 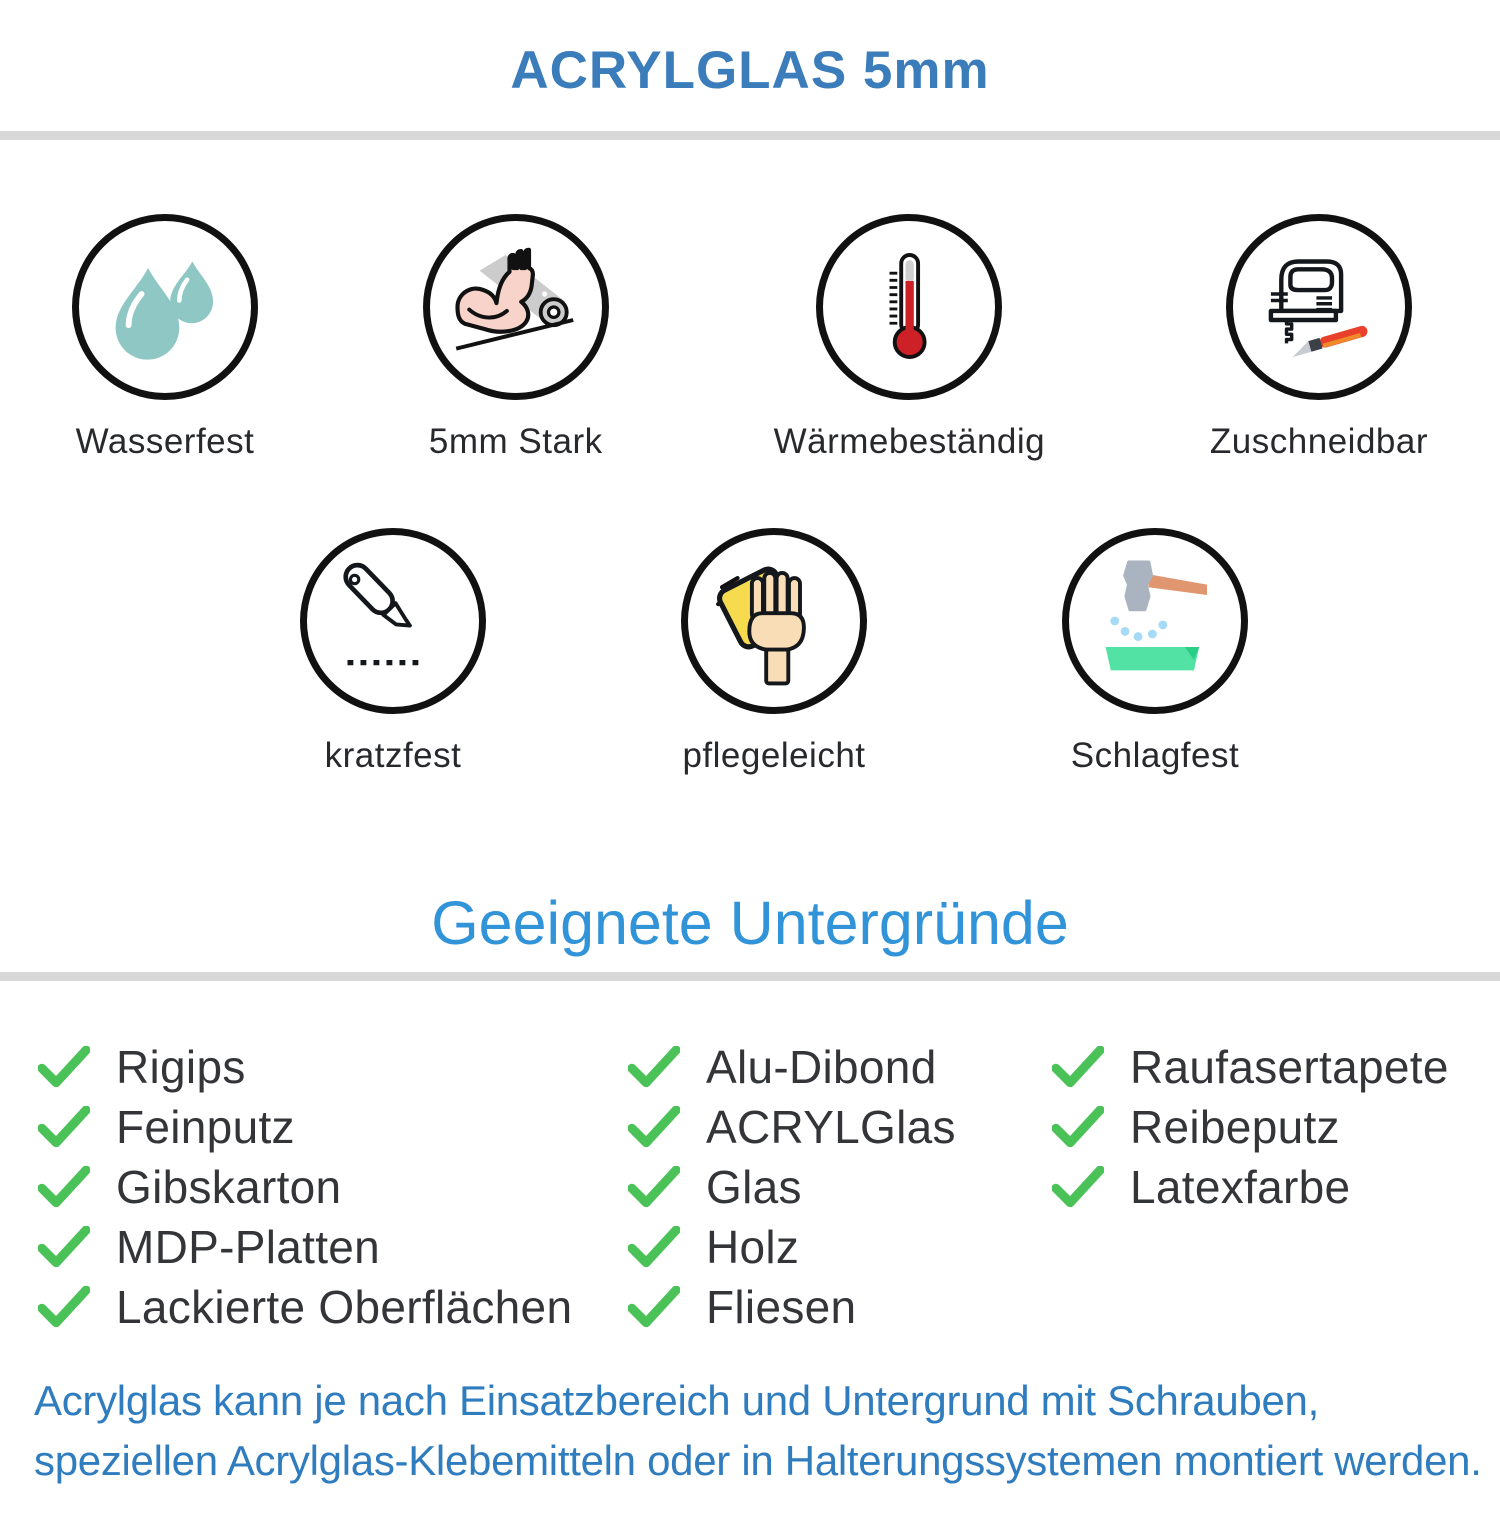 What do you see at coordinates (831, 1127) in the screenshot?
I see `surface-label: ACRYLGlas` at bounding box center [831, 1127].